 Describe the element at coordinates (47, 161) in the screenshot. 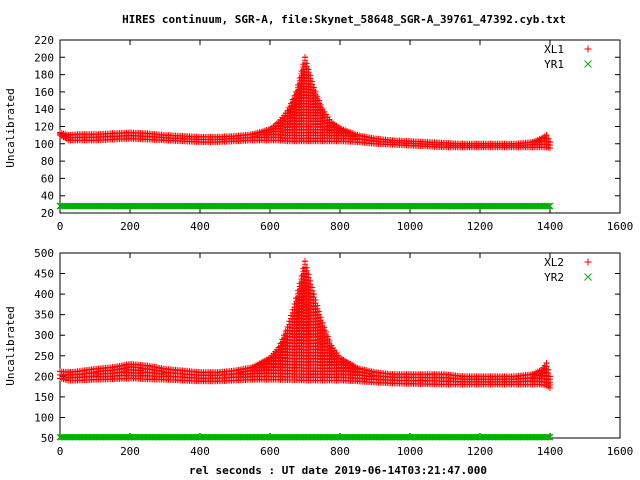

I see `y-tick-label: 80` at that location.